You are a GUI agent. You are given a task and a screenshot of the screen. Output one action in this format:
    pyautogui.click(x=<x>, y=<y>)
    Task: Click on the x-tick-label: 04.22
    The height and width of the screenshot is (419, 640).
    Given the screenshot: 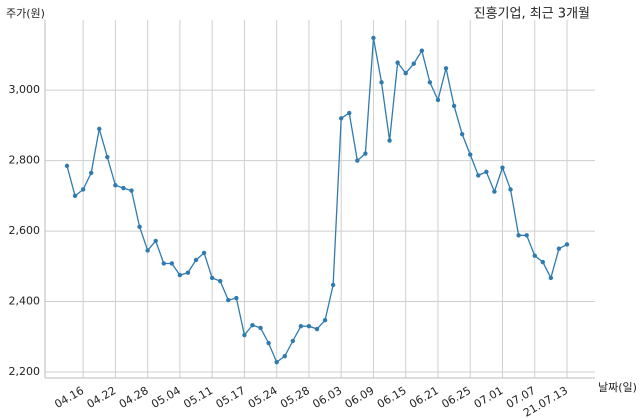 What is the action you would take?
    pyautogui.click(x=102, y=397)
    